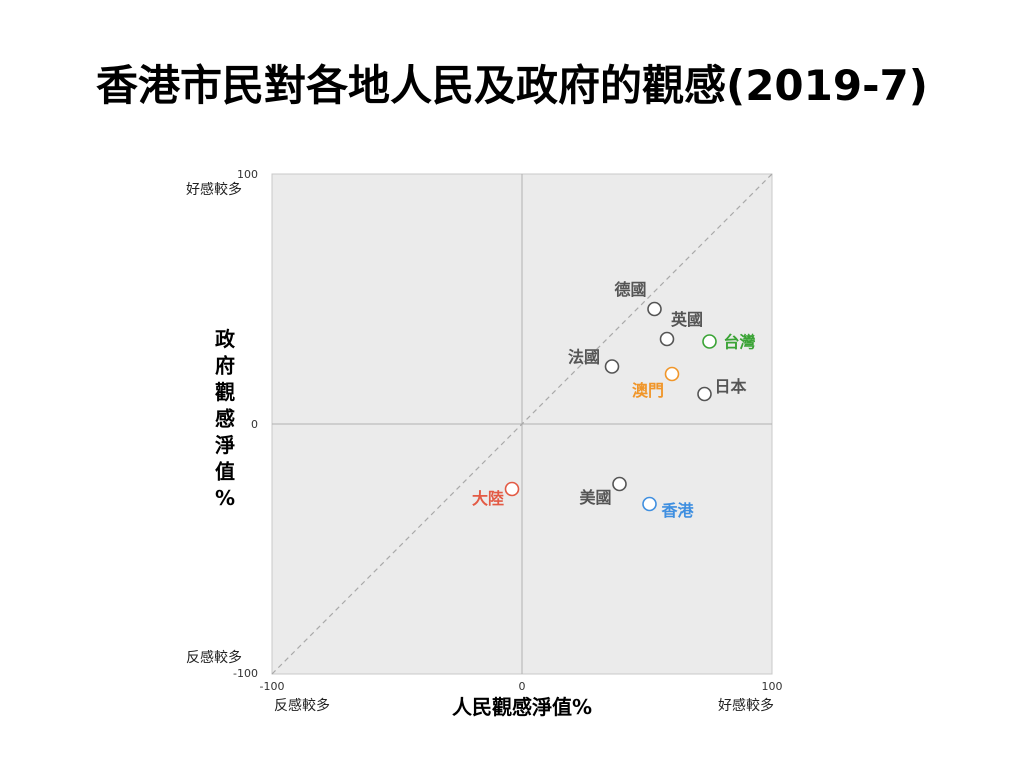 The image size is (1024, 768). Describe the element at coordinates (584, 357) in the screenshot. I see `data-point-label: 法國` at that location.